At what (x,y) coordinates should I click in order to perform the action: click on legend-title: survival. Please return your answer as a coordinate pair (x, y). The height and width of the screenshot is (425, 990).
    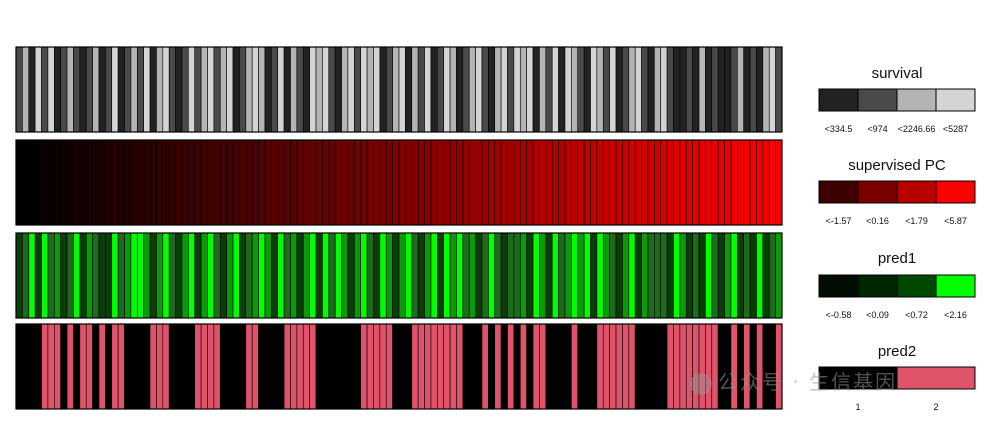
    Looking at the image, I should click on (897, 73).